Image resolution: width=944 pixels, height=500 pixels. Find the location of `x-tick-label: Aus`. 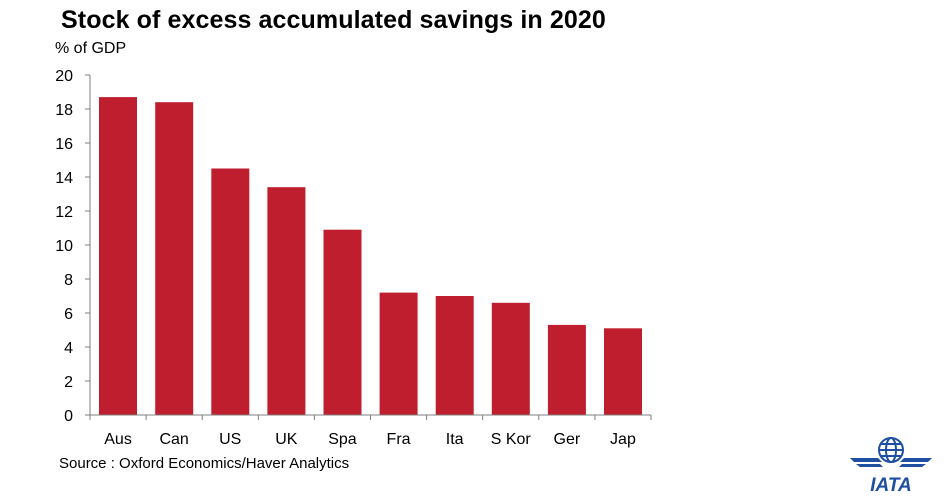

x-tick-label: Aus is located at coordinates (118, 439).